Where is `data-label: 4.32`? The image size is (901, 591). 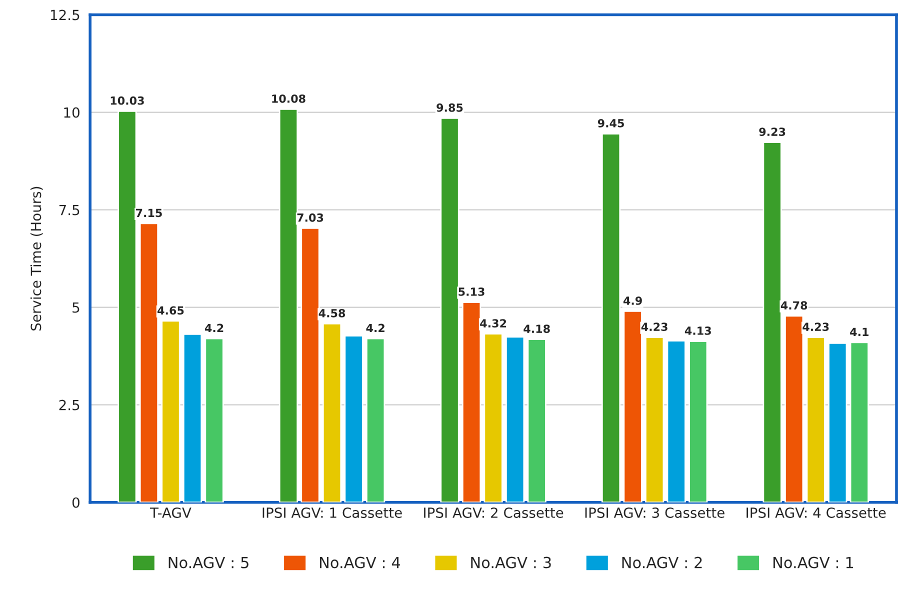 data-label: 4.32 is located at coordinates (493, 323).